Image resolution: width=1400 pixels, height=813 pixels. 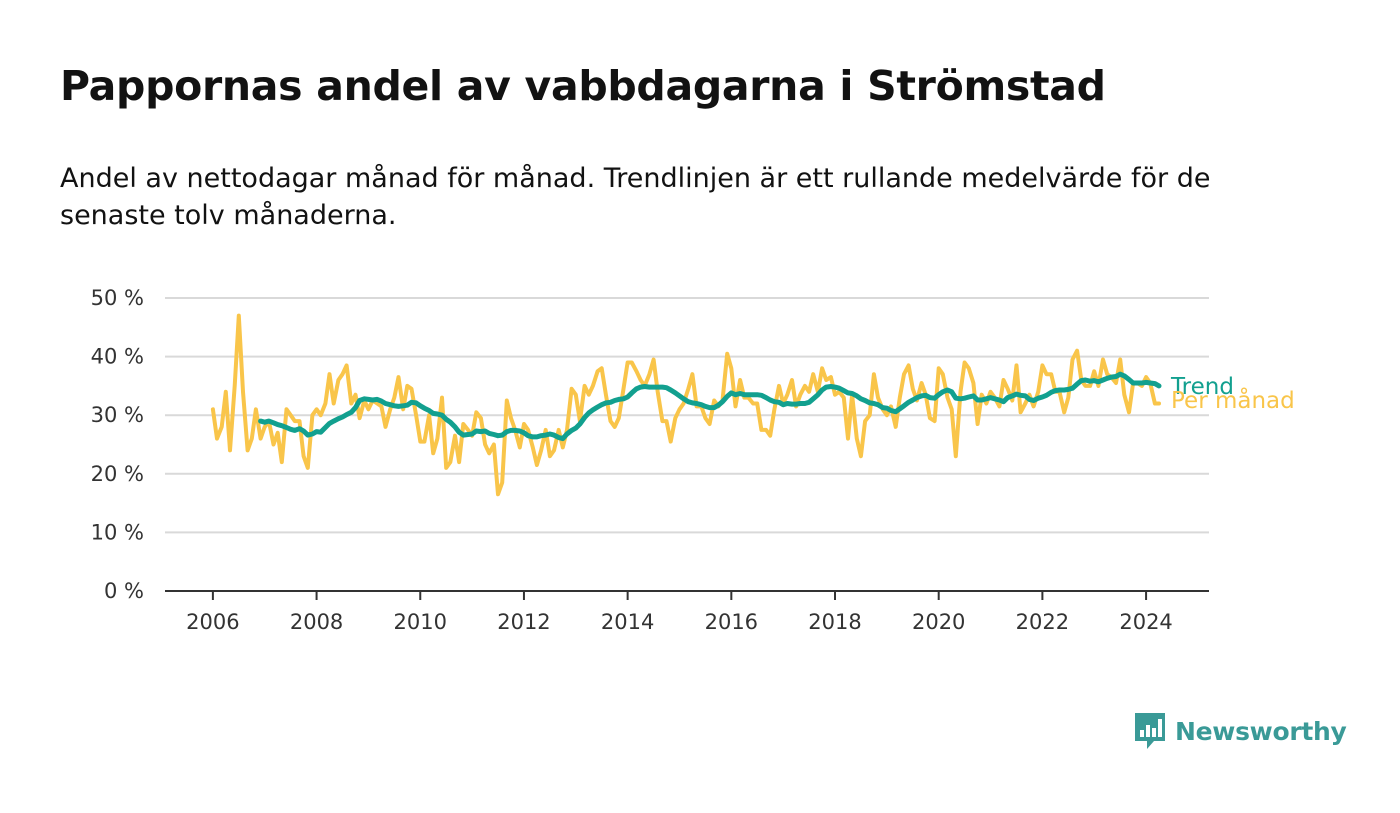 I want to click on newsworthy-logo-icon, so click(x=1150, y=731).